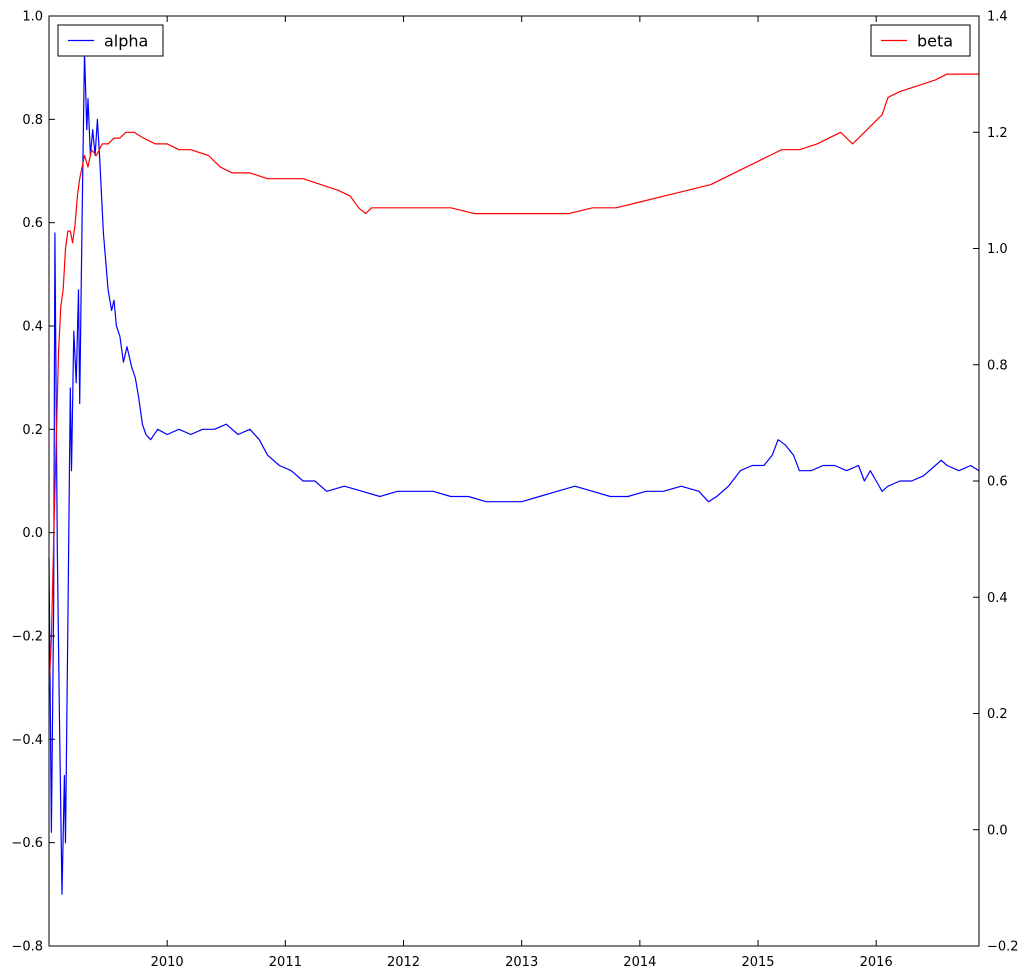  I want to click on y-right-tick-label: 1.2, so click(997, 133).